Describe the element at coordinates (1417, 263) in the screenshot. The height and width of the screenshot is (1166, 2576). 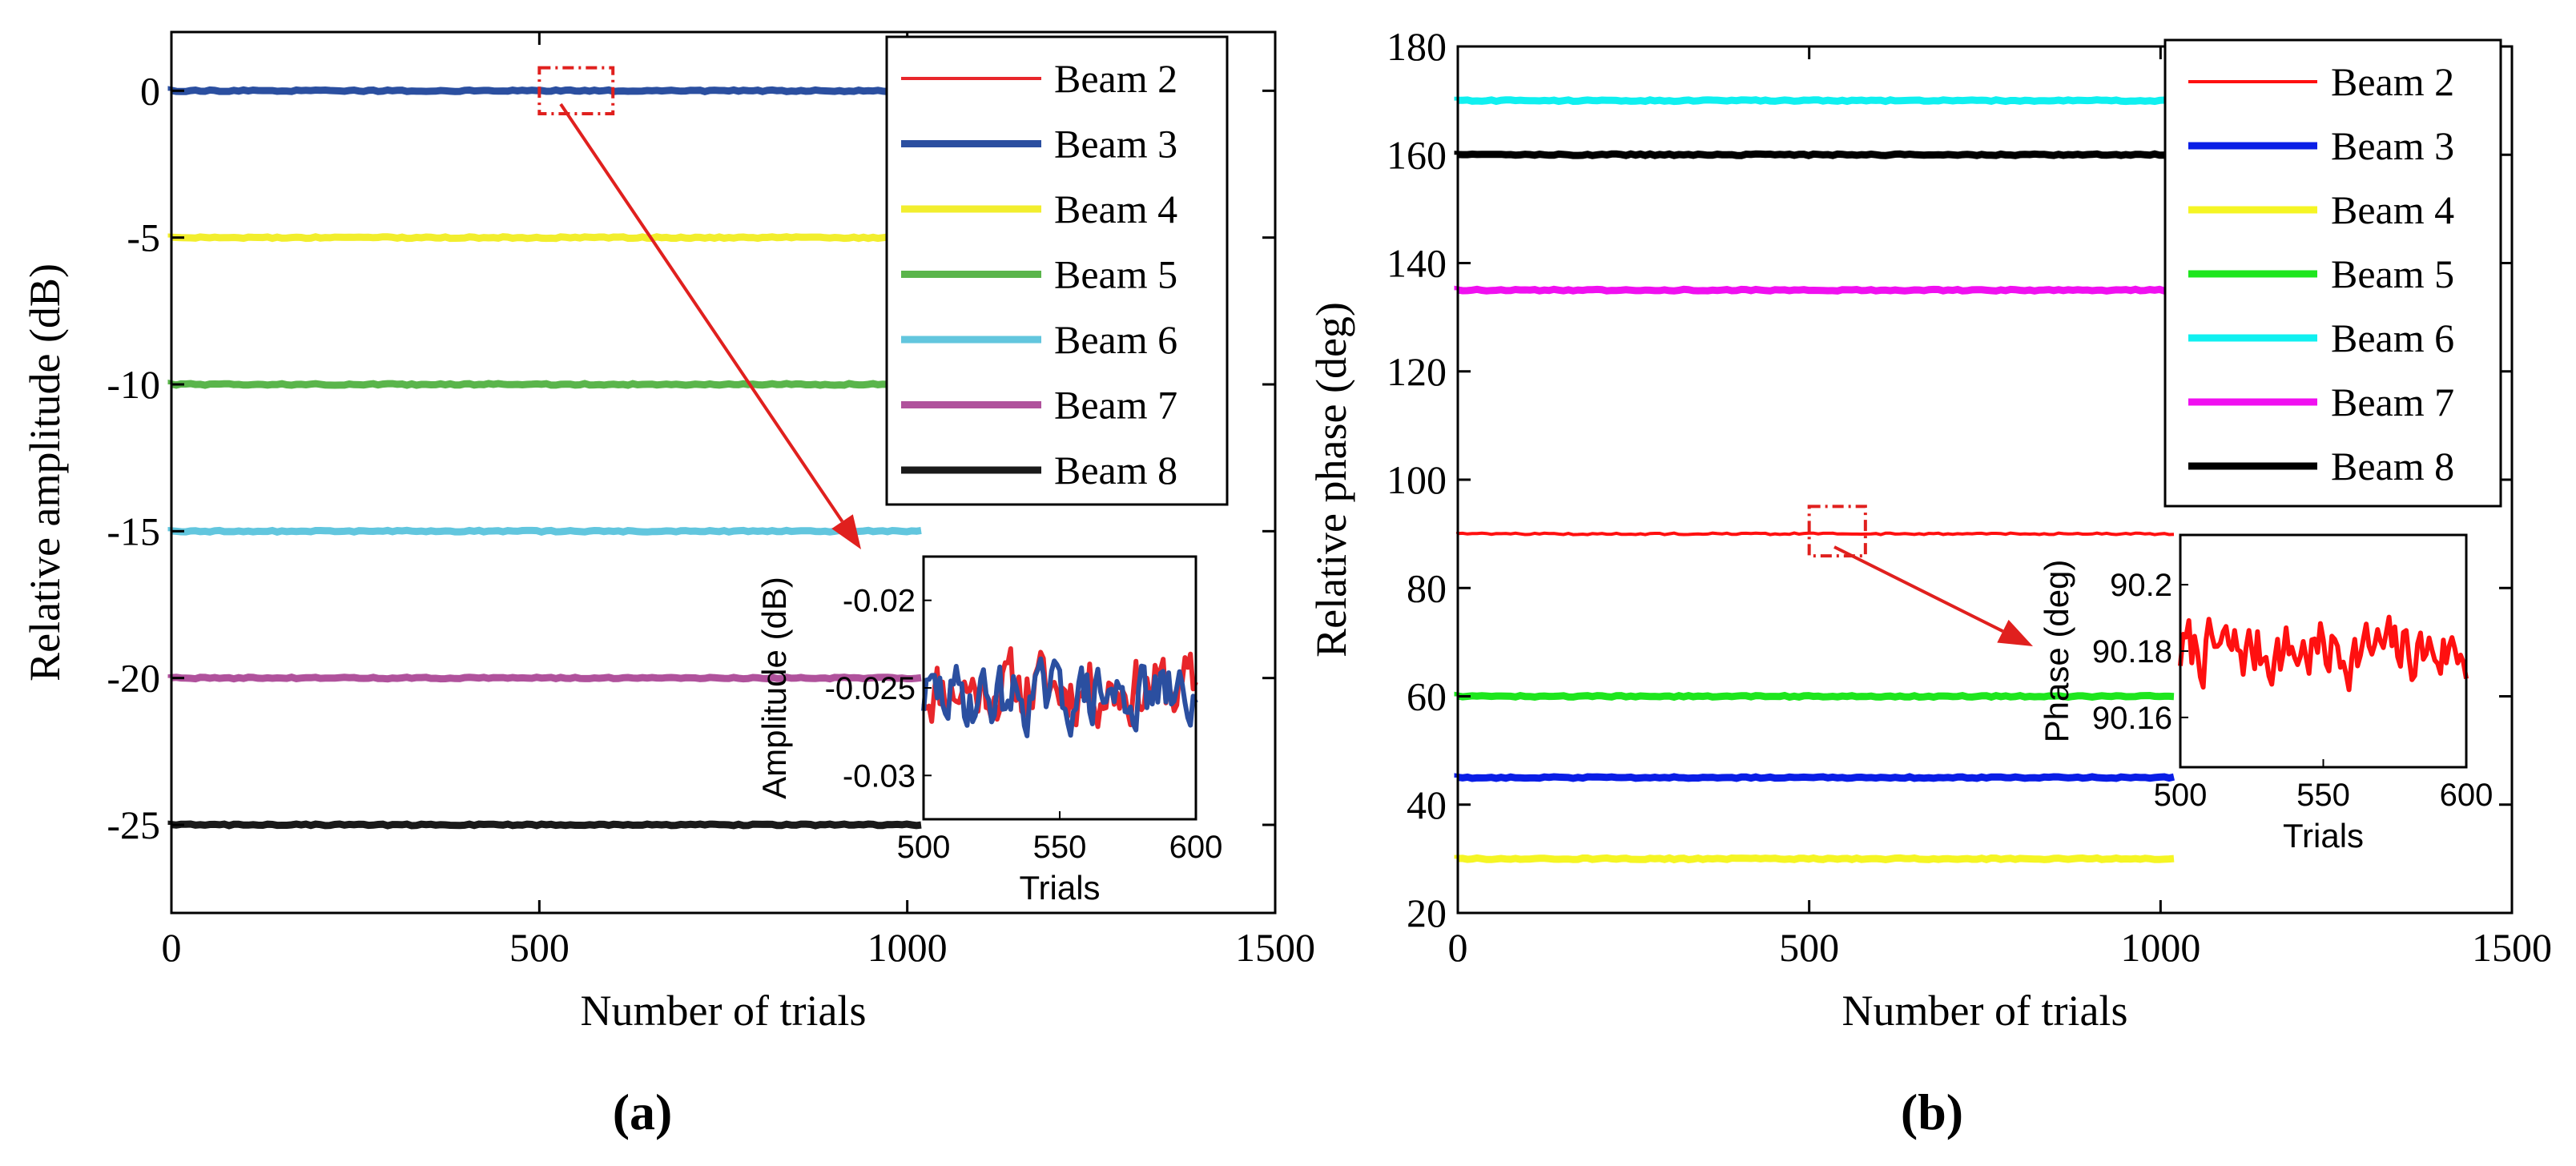
I see `y-tick-label: 140` at that location.